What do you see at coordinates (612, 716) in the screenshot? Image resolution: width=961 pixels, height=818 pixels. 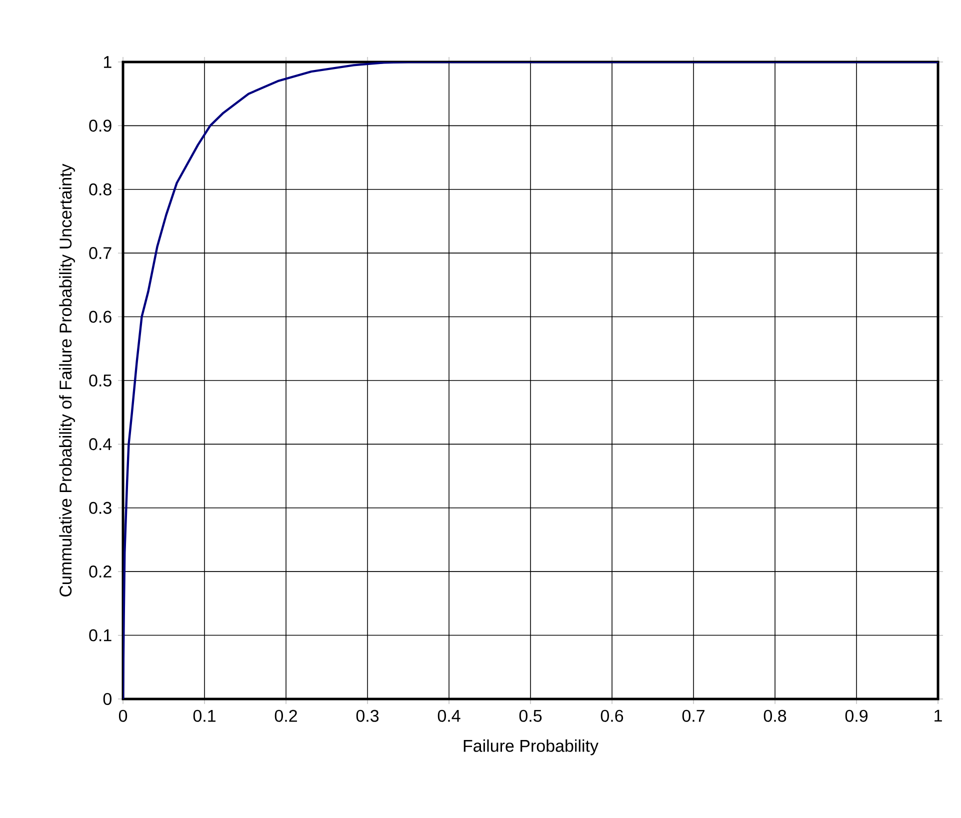 I see `x-tick-label: 0.6` at bounding box center [612, 716].